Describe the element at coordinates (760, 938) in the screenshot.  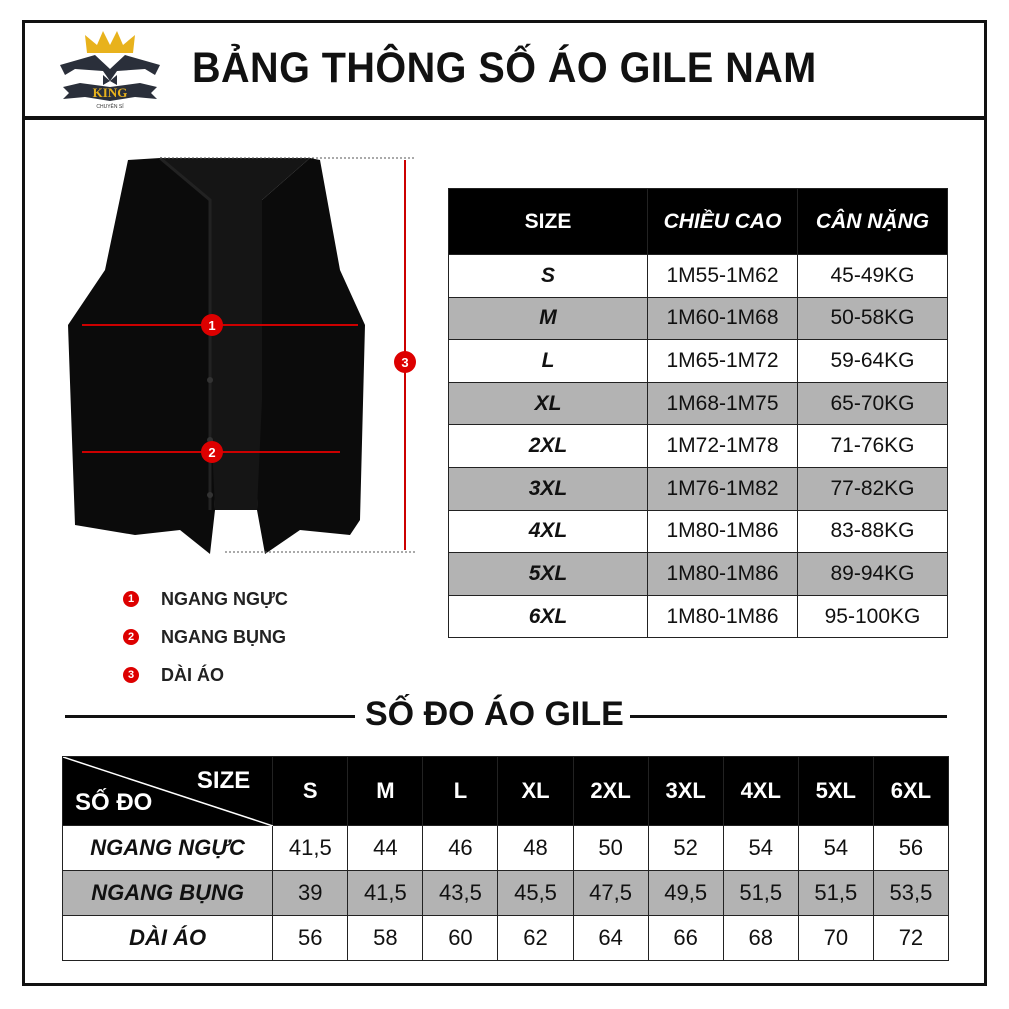
I see `cell-value: 68` at that location.